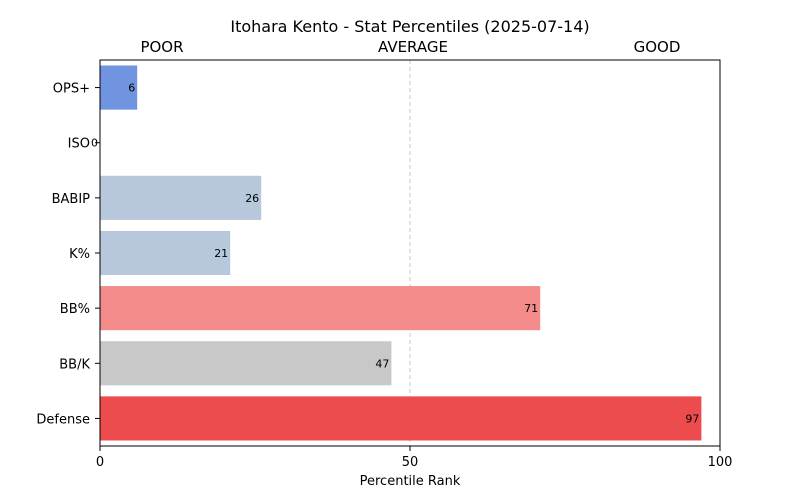  Describe the element at coordinates (63, 419) in the screenshot. I see `y-tick-label: Defense` at that location.